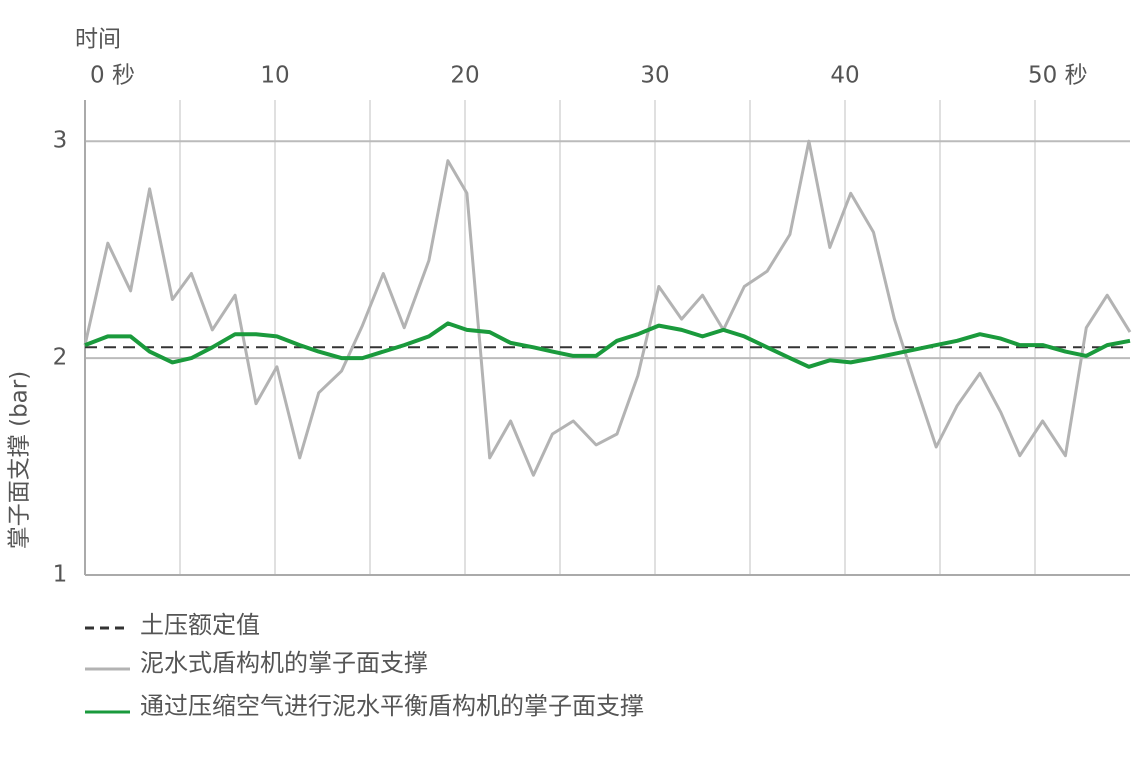  I want to click on x-tick-label: 40, so click(844, 76).